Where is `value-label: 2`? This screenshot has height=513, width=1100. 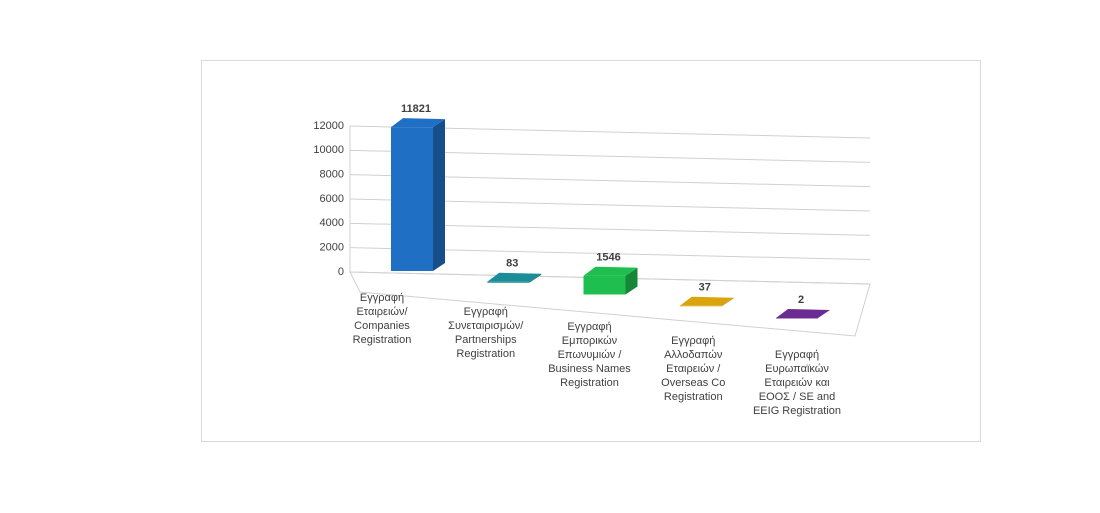 value-label: 2 is located at coordinates (801, 300).